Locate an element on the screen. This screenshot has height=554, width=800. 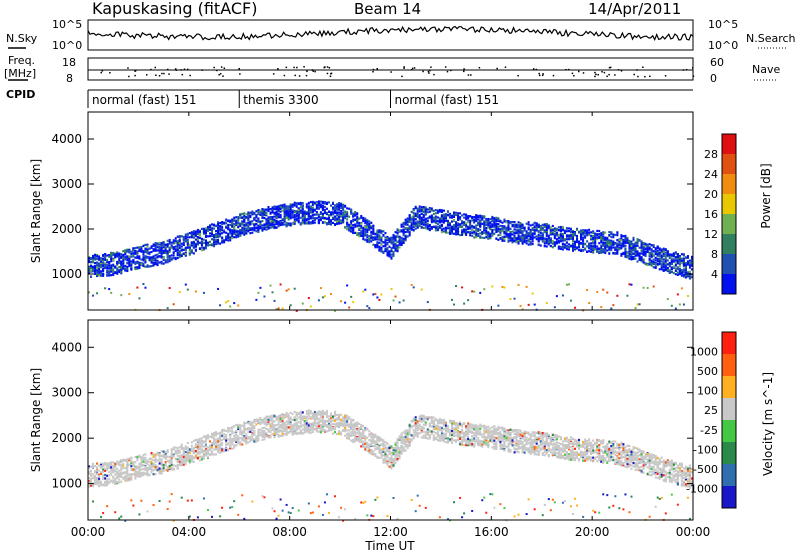
nave-dot is located at coordinates (434, 74).